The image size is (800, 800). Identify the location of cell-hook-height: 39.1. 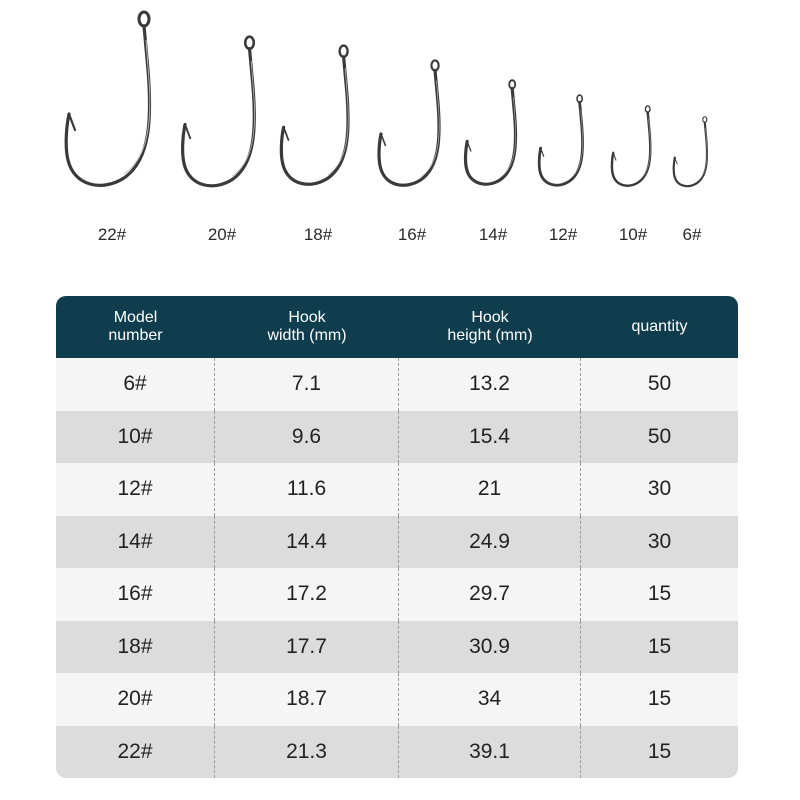
(490, 751).